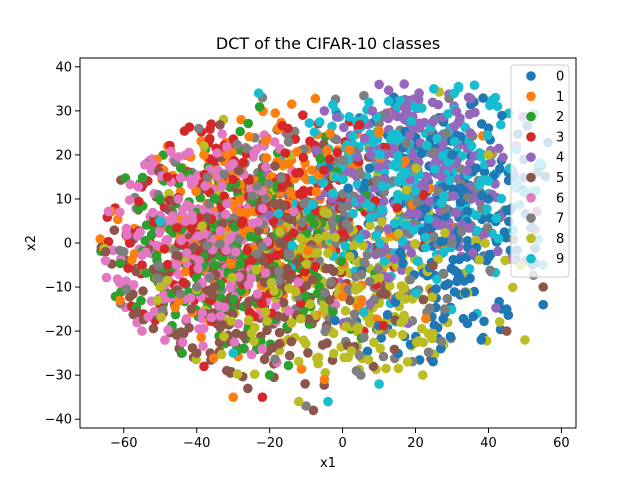  What do you see at coordinates (63, 111) in the screenshot?
I see `y-tick-label: 30` at bounding box center [63, 111].